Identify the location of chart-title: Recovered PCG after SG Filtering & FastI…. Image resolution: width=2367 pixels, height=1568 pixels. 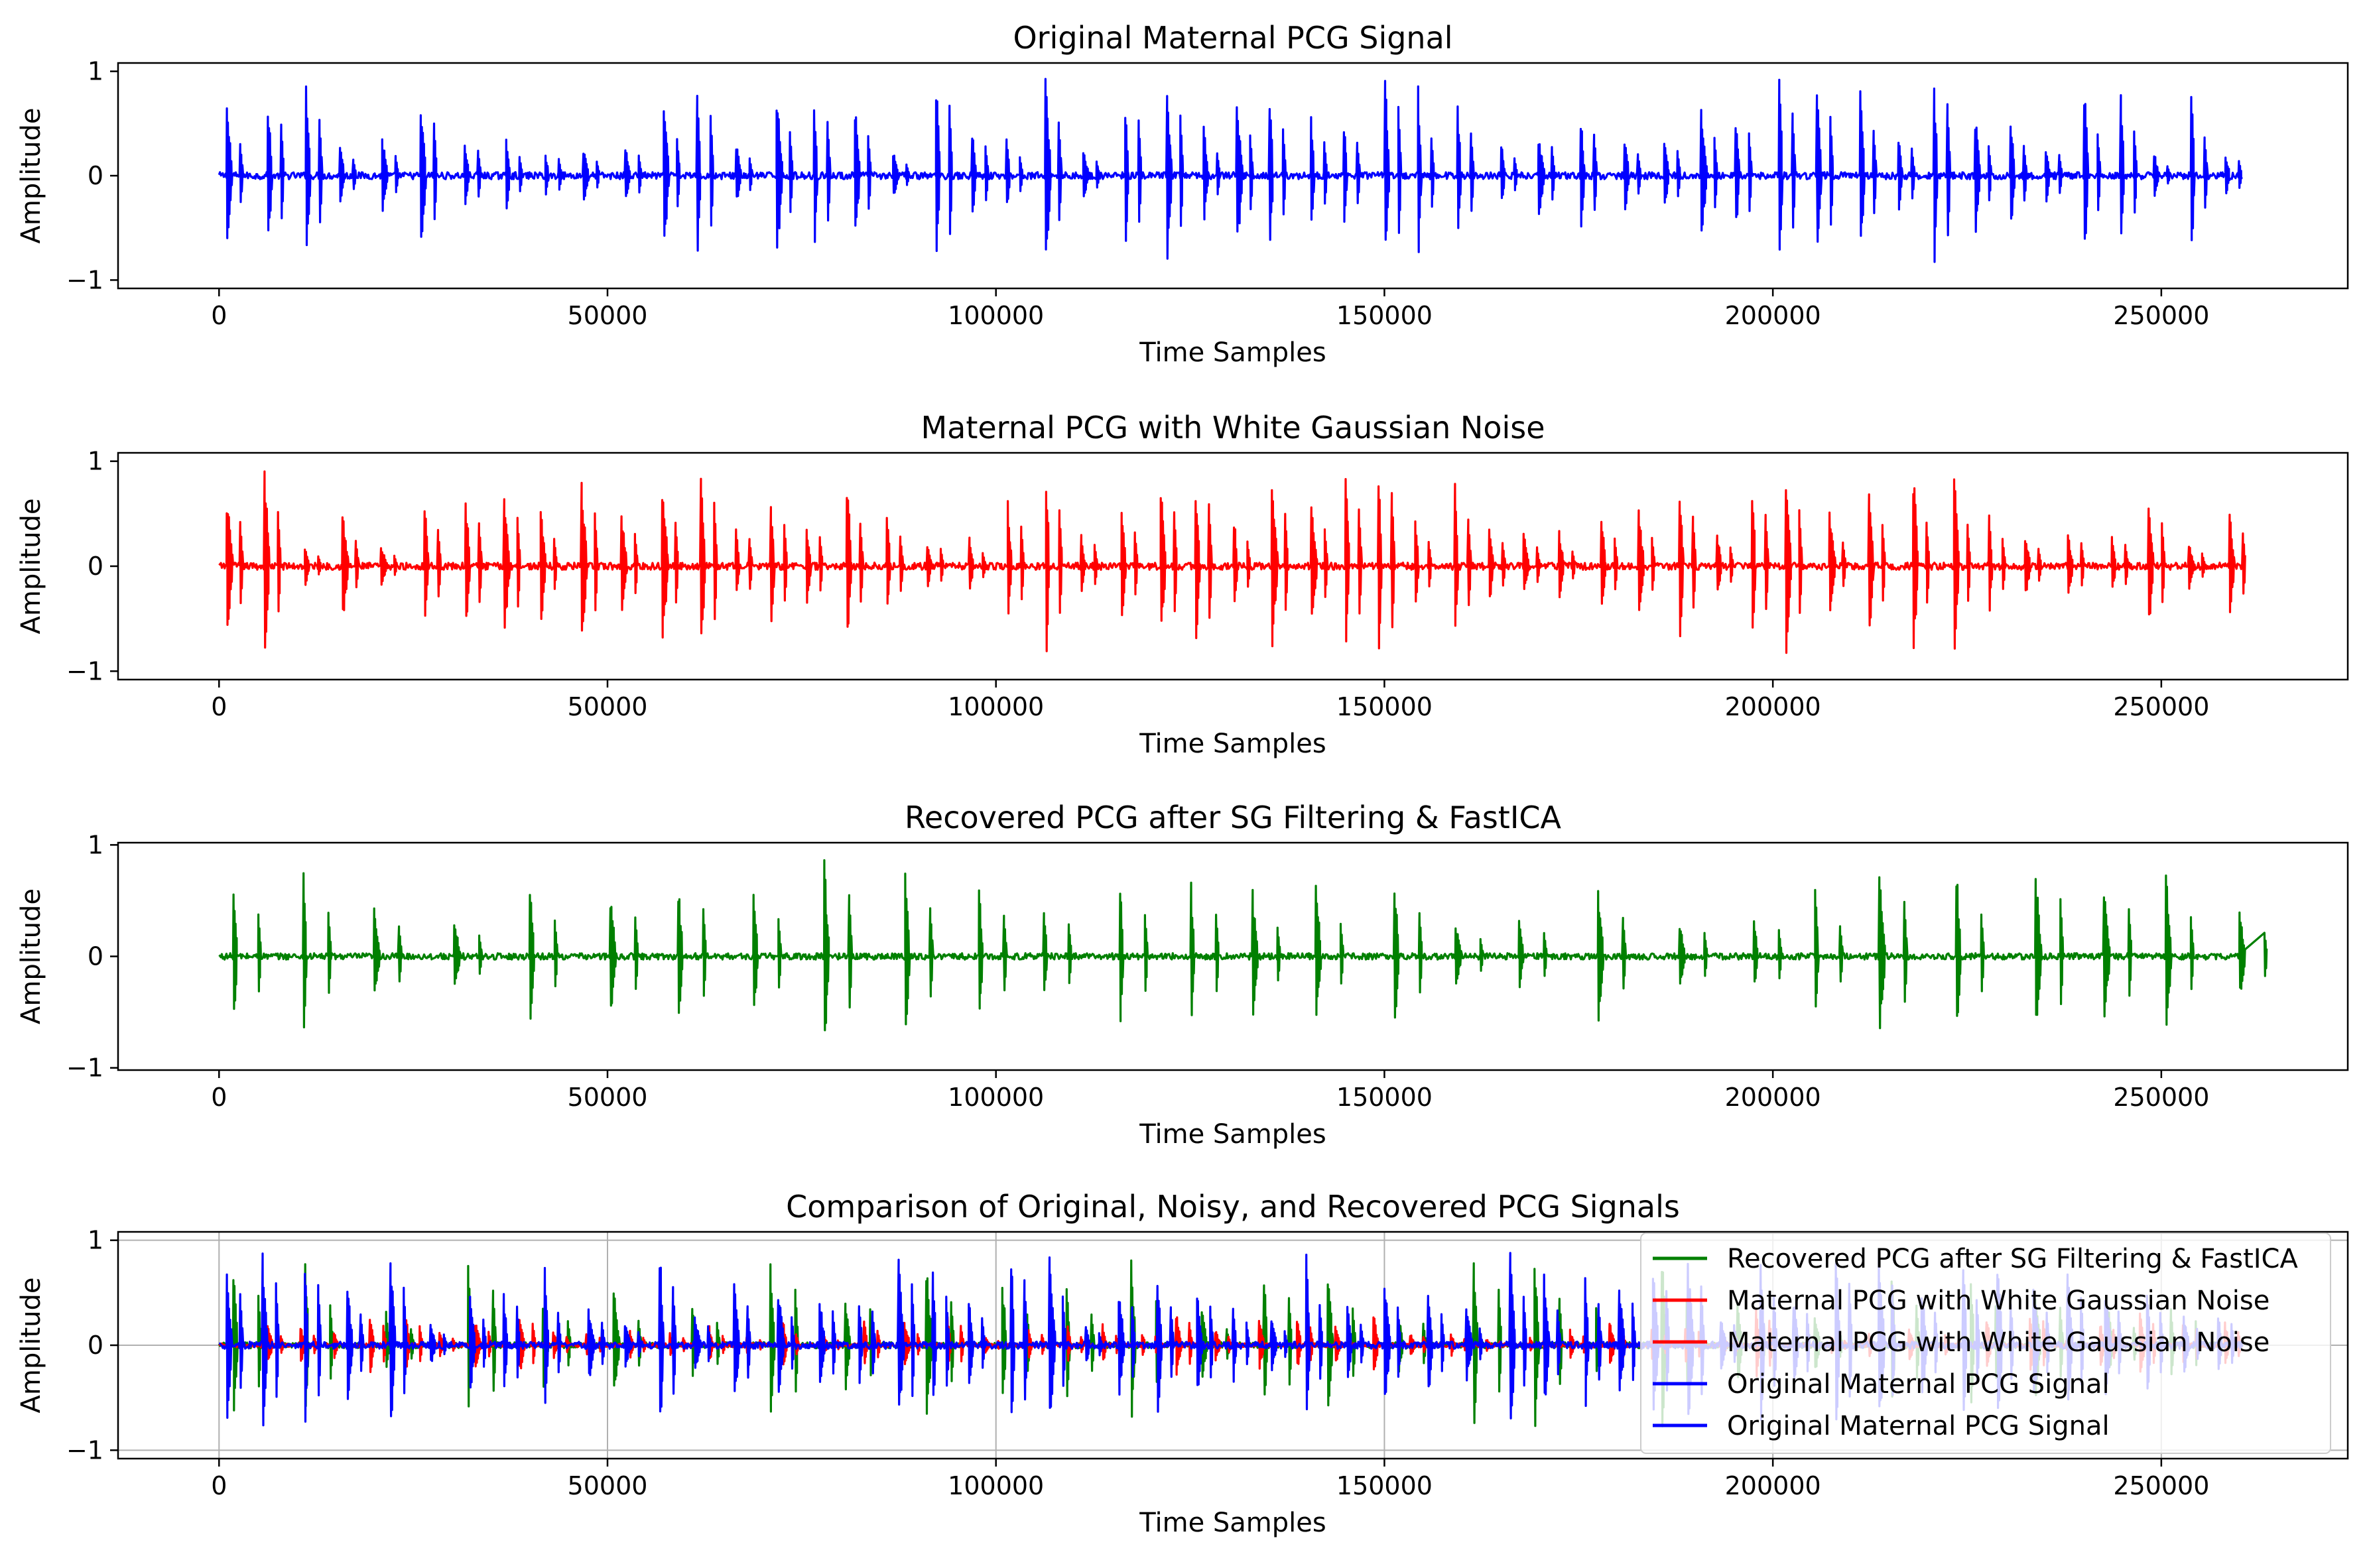
(1233, 817).